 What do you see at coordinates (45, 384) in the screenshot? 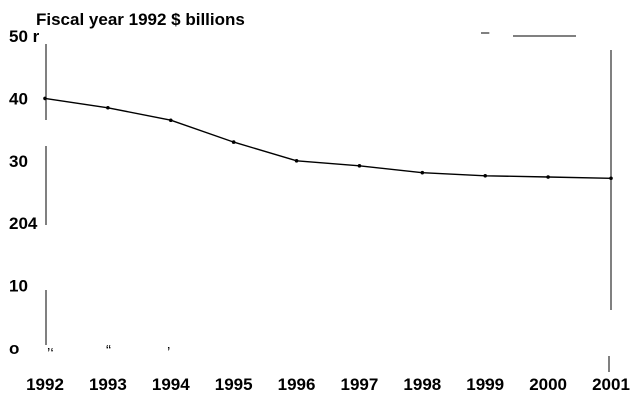
I see `x-tick-label: 1992` at bounding box center [45, 384].